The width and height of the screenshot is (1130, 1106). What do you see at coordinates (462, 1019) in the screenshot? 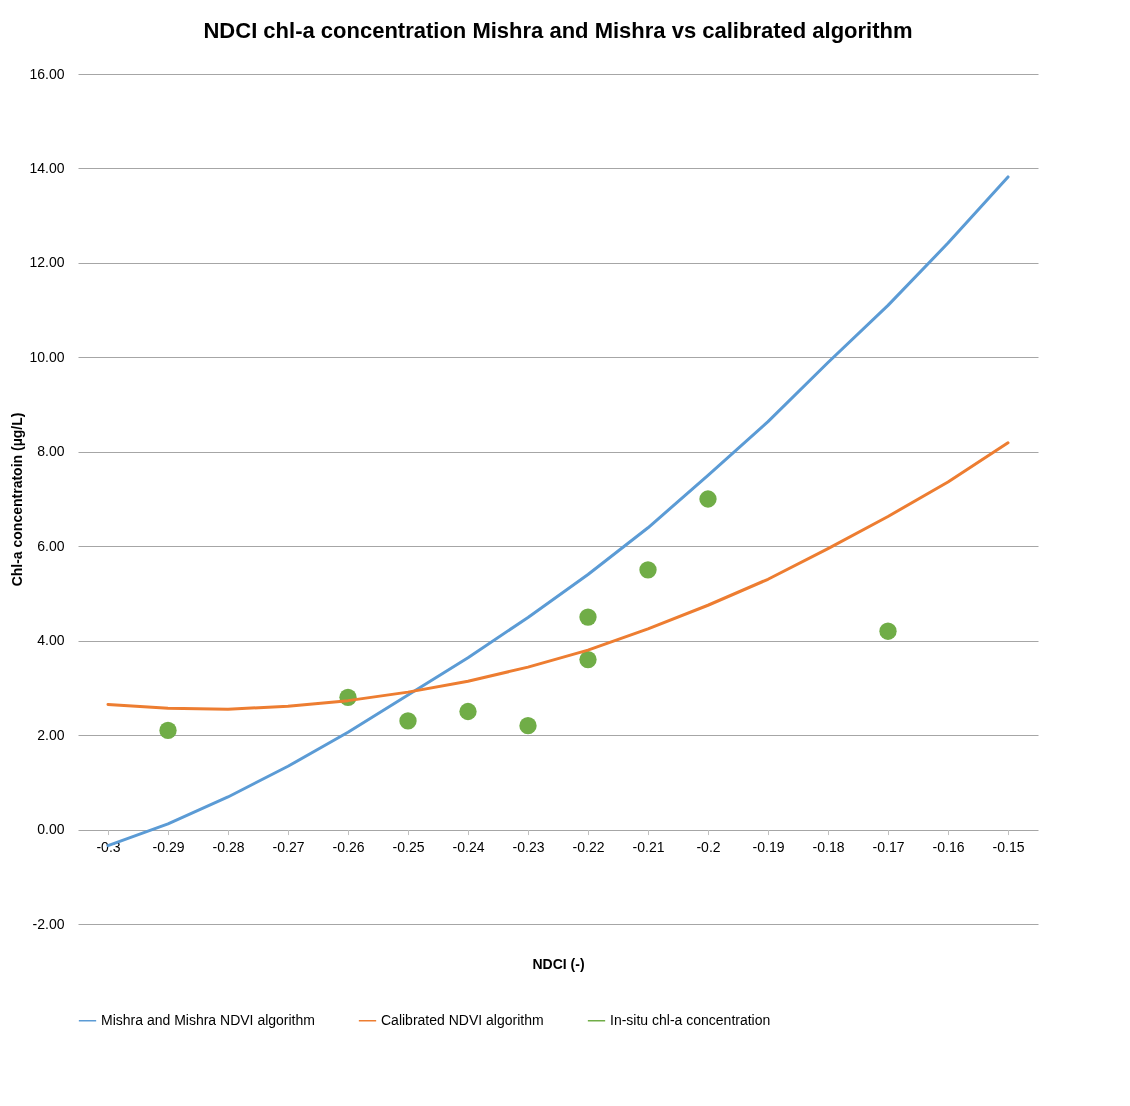
I see `legend-label: Calibrated NDVI algorithm` at bounding box center [462, 1019].